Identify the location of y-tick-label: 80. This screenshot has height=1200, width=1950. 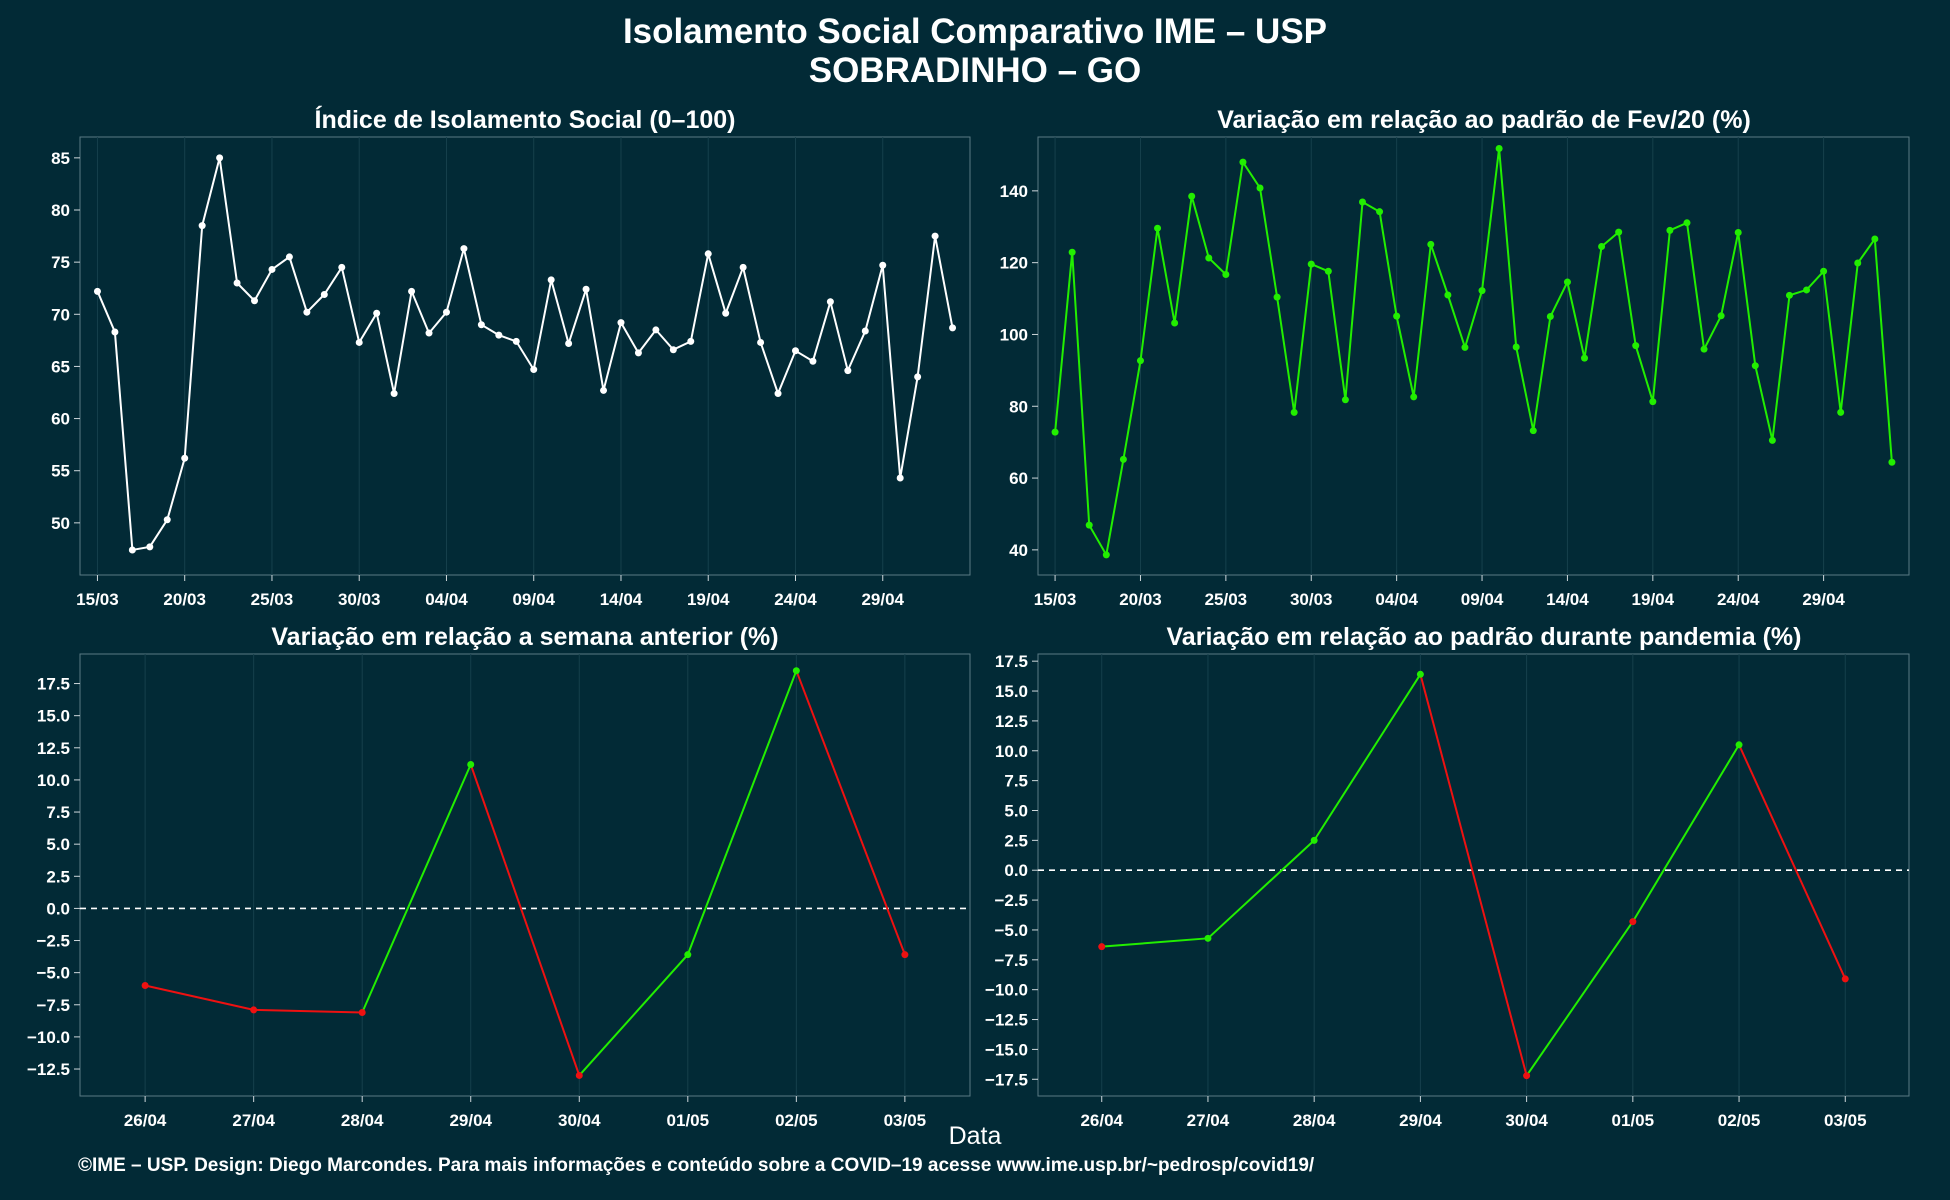
(1018, 406).